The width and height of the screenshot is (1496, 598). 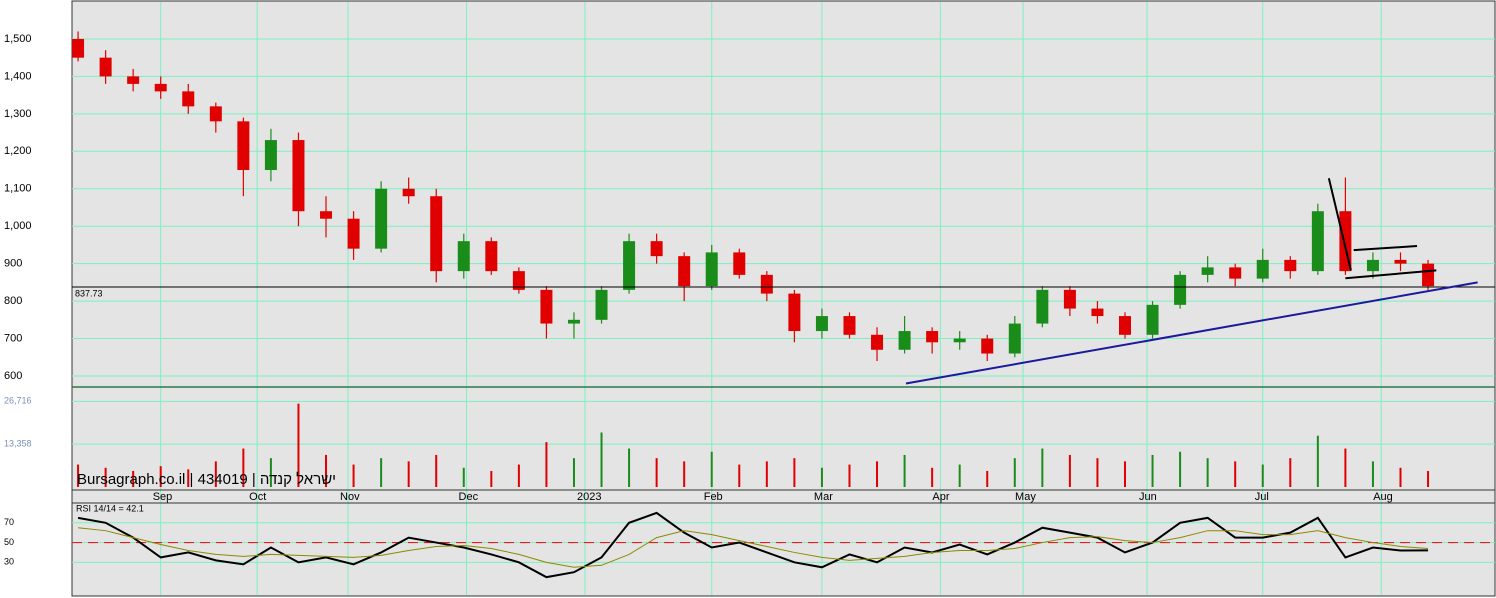 What do you see at coordinates (89, 293) in the screenshot?
I see `price-line-label: 837.73` at bounding box center [89, 293].